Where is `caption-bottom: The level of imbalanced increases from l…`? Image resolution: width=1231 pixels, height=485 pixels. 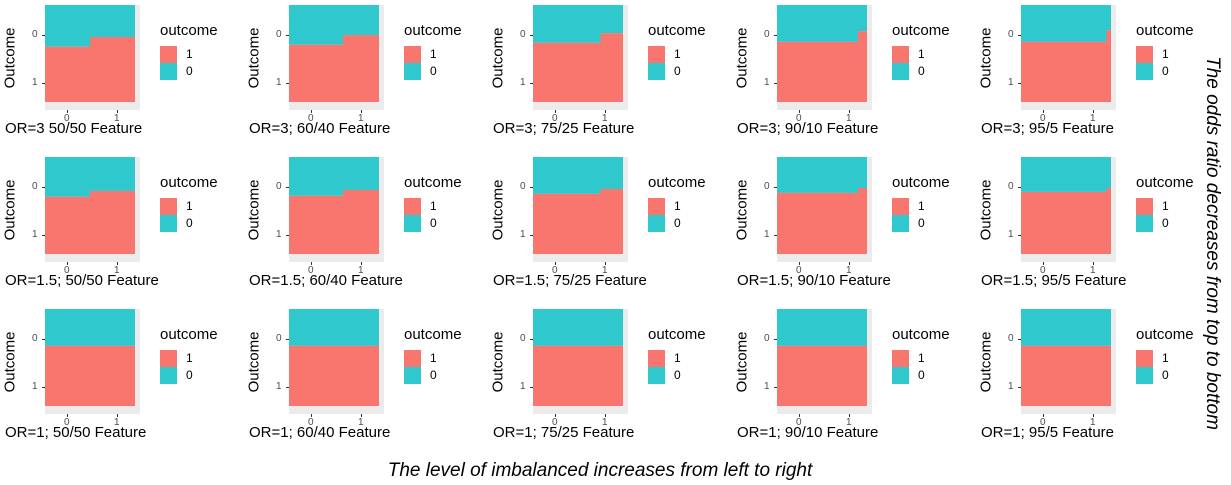 caption-bottom: The level of imbalanced increases from l… is located at coordinates (600, 470).